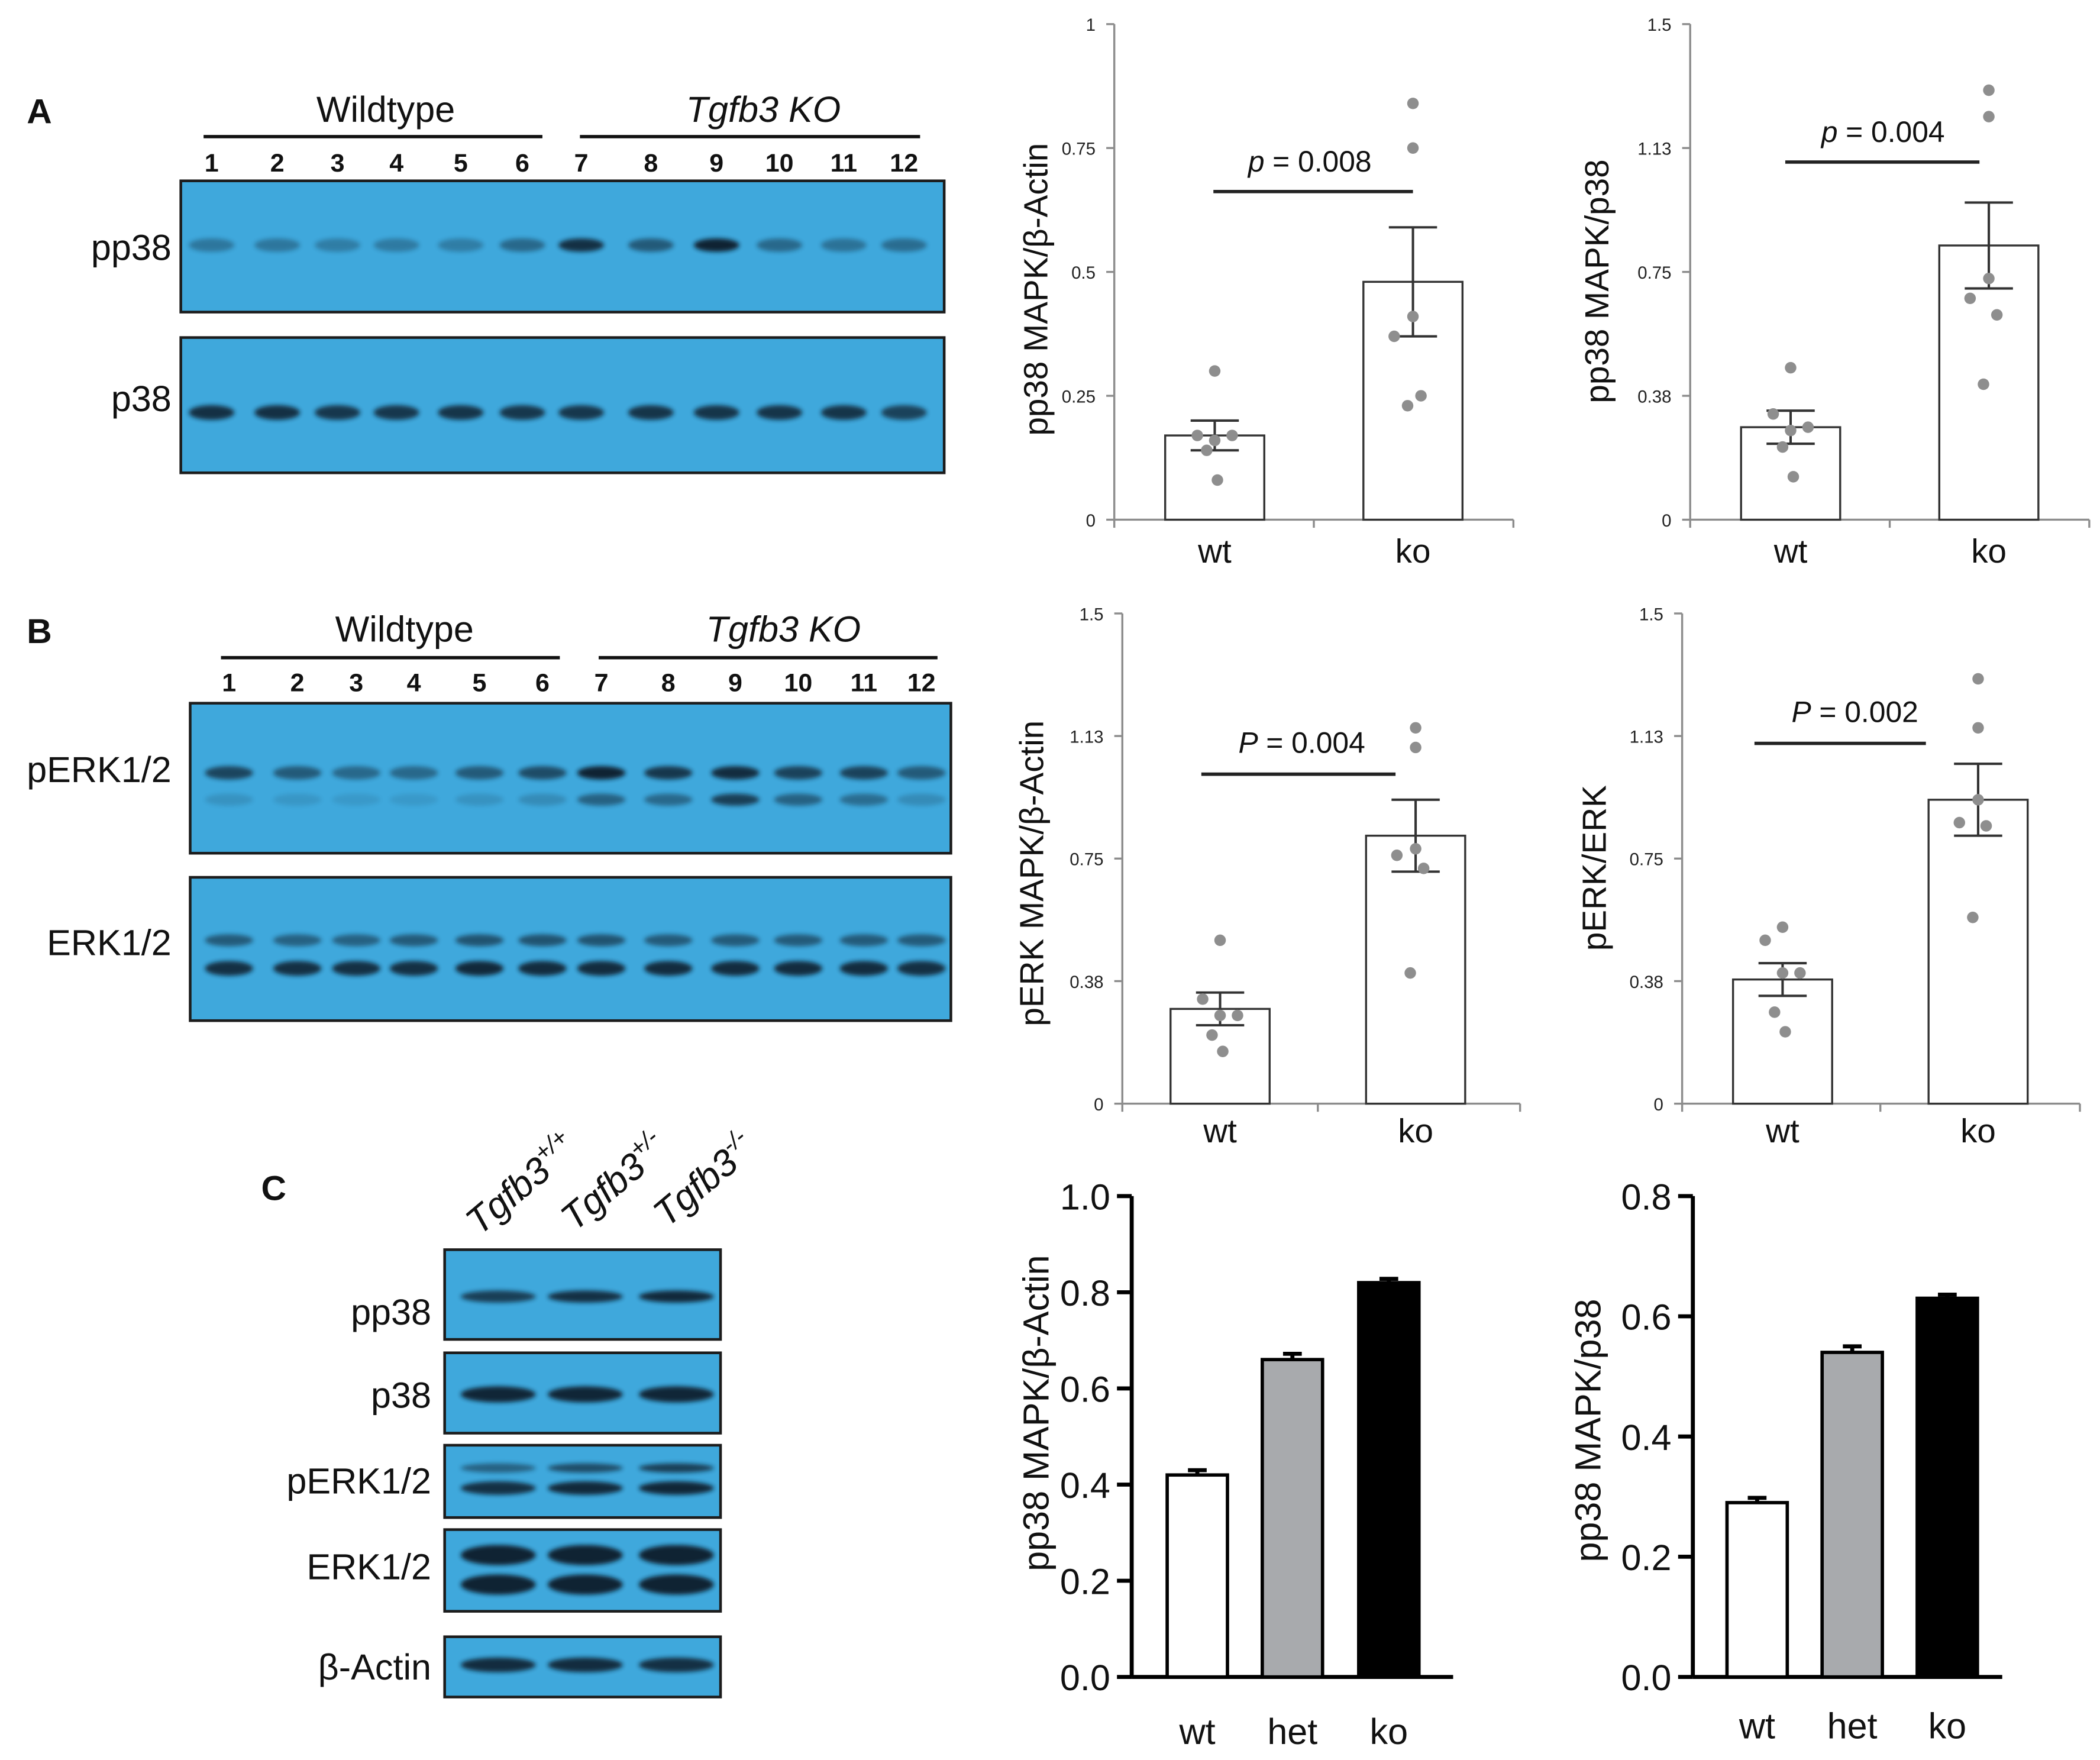 This screenshot has width=2100, height=1760. I want to click on blot-label: ERK1/2, so click(109, 943).